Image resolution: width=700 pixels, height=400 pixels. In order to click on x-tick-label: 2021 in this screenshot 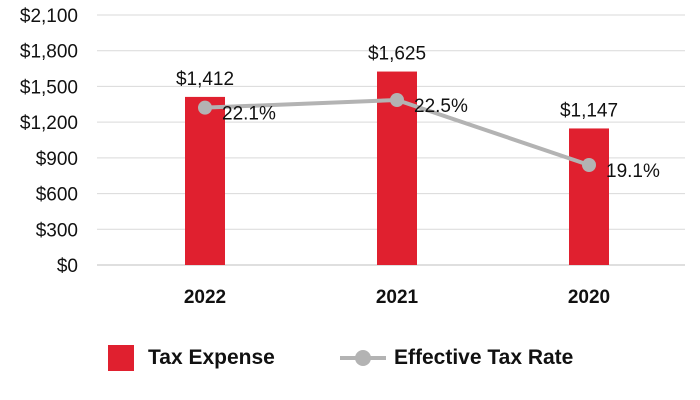, I will do `click(397, 297)`.